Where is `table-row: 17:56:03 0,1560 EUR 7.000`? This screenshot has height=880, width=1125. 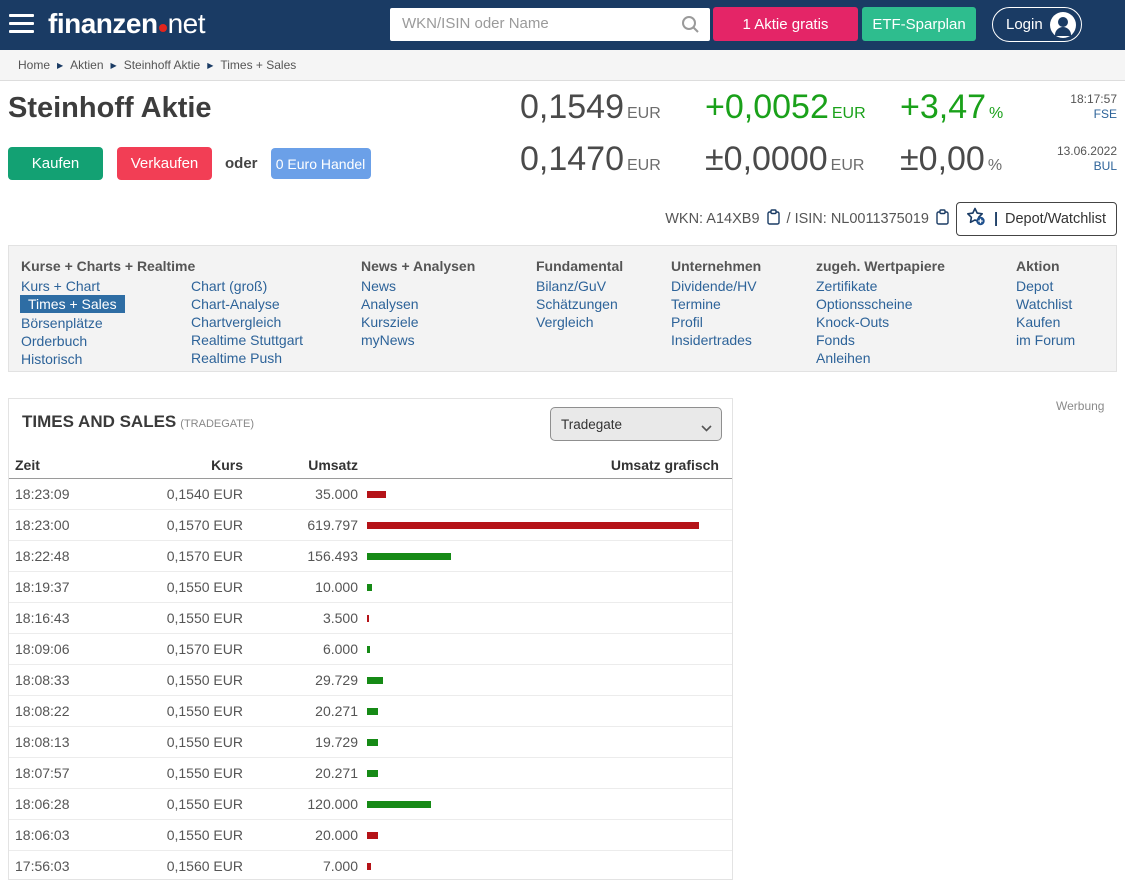 table-row: 17:56:03 0,1560 EUR 7.000 is located at coordinates (370, 865).